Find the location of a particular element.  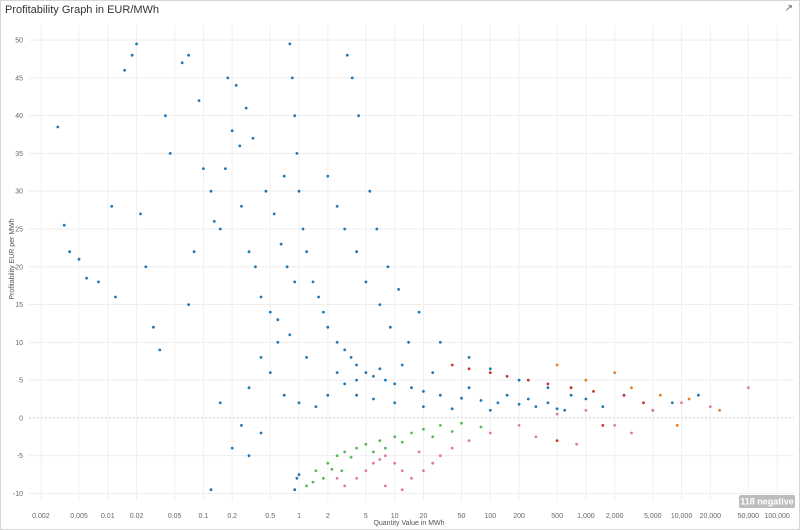

y-axis-ticks: -10 -5 0 5 10 15 20 25 30 35 40 45 50 is located at coordinates (18, 268).